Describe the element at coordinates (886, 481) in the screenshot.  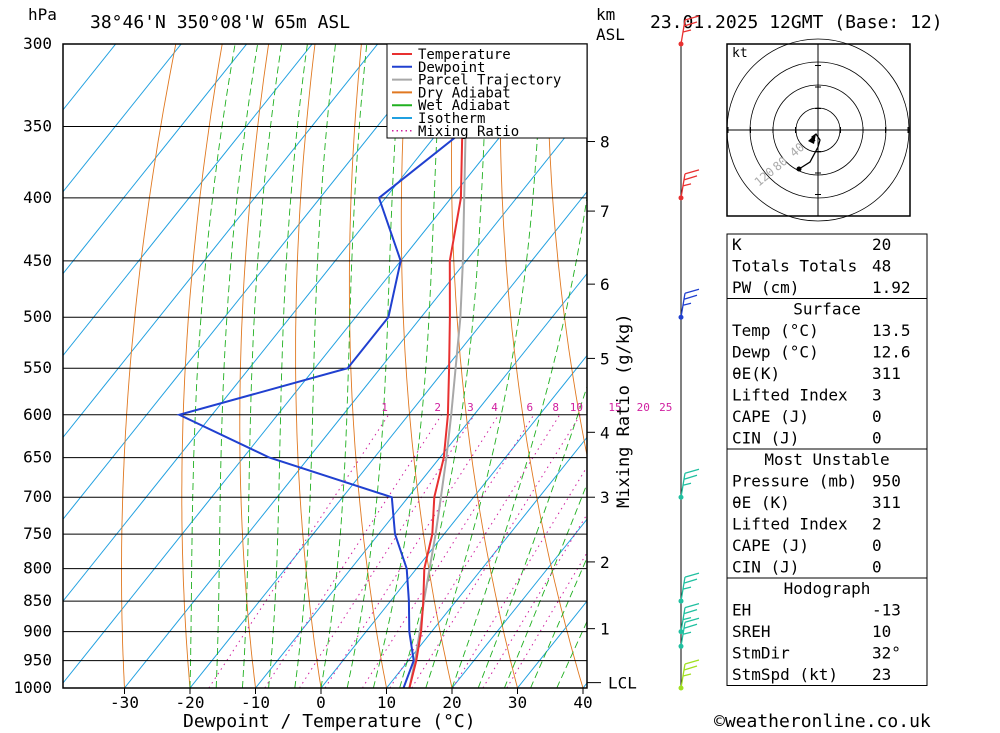
I see `table-row-value: 950` at that location.